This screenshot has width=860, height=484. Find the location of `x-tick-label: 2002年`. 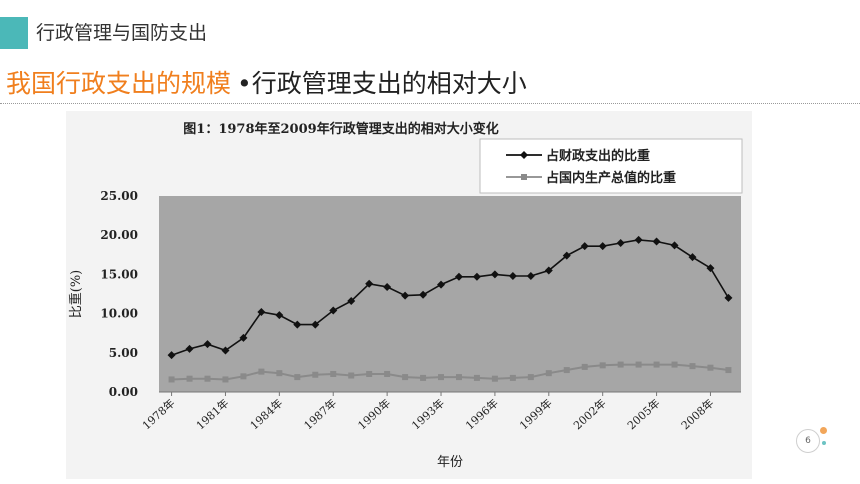

x-tick-label: 2002年 is located at coordinates (589, 414).